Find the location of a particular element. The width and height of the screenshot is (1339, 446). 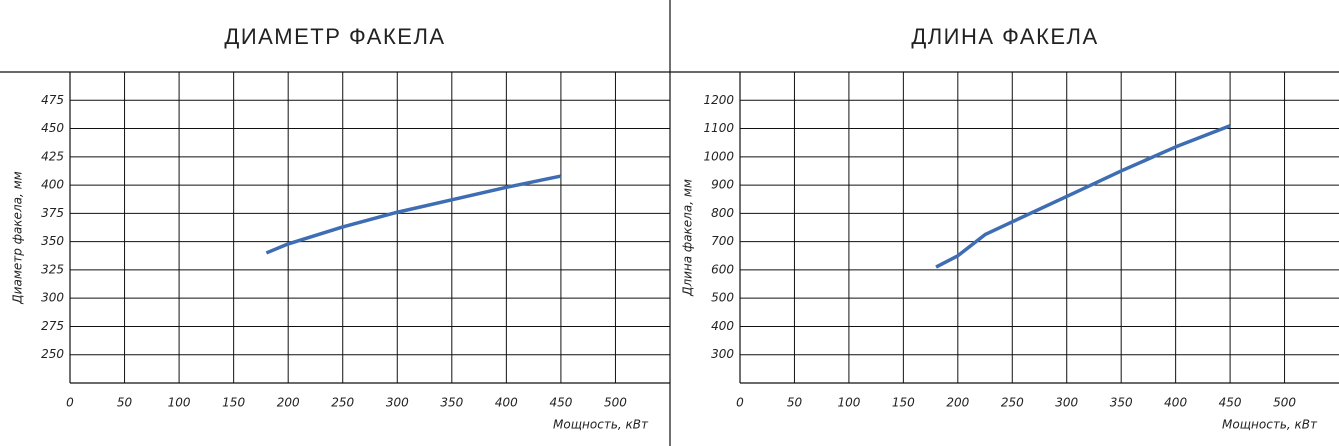

chart-title: ДИАМЕТР ФАКЕЛА is located at coordinates (334, 36).